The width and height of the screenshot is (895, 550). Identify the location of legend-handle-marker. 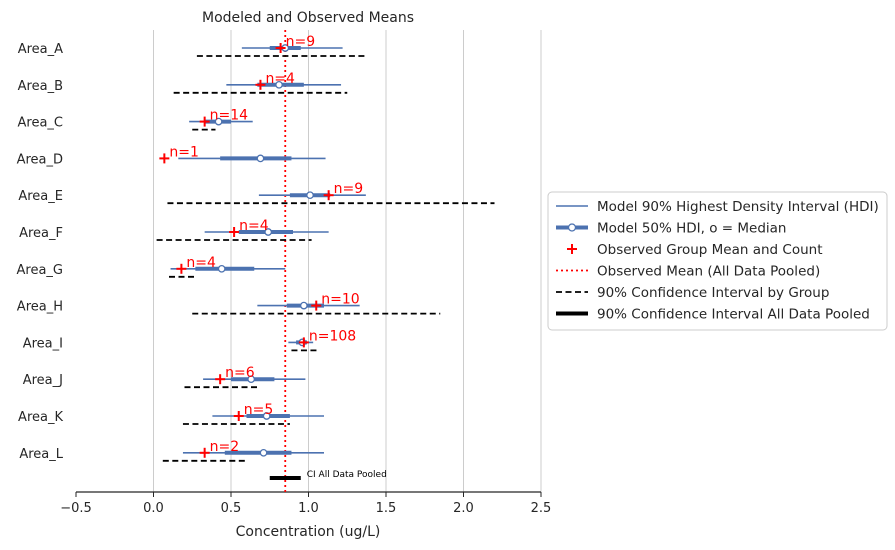
(572, 227).